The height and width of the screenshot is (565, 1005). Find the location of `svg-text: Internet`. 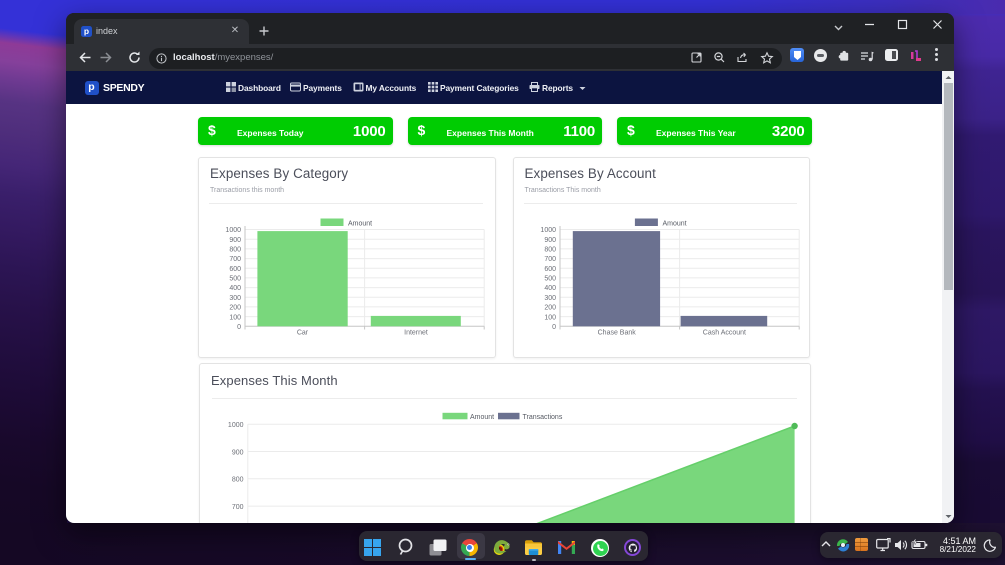

svg-text: Internet is located at coordinates (416, 333).